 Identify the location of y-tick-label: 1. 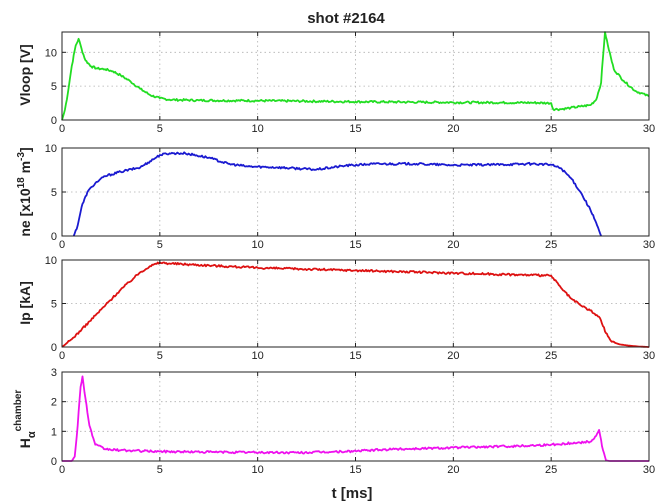
(54, 432).